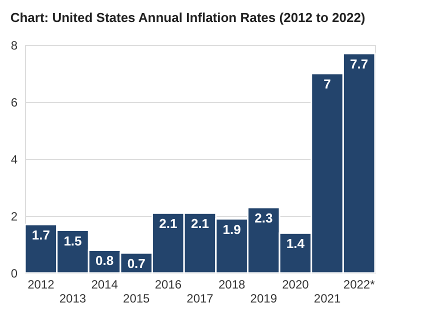 The image size is (427, 336). Describe the element at coordinates (188, 17) in the screenshot. I see `chart-title: Chart: United States Annual Inflation Rates (2012 to 2022)` at that location.